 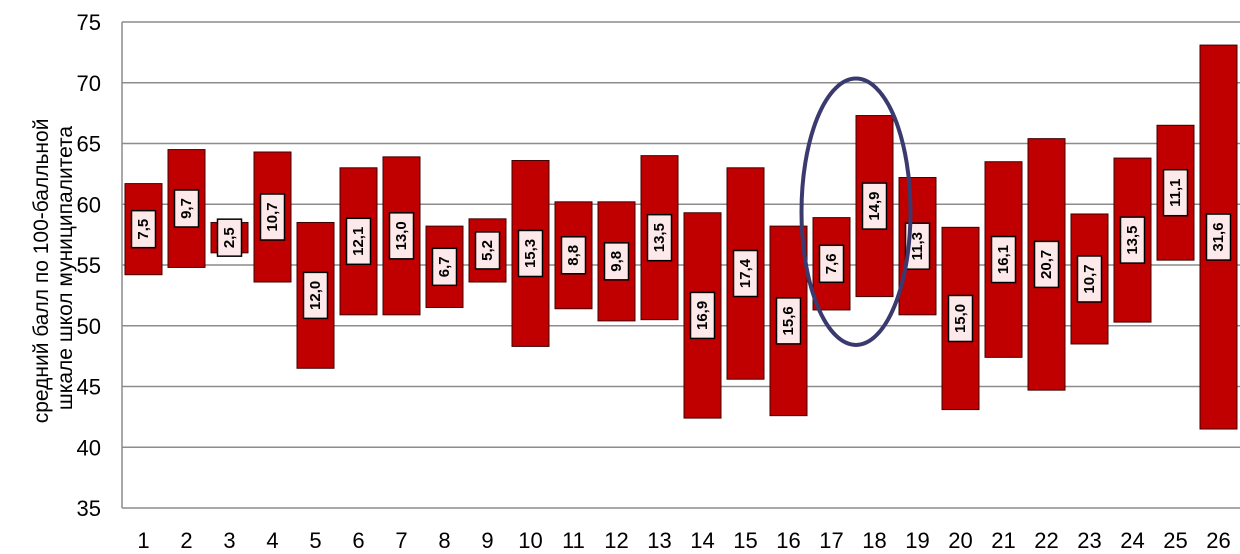 I want to click on y-tick-label: 35, so click(x=89, y=508).